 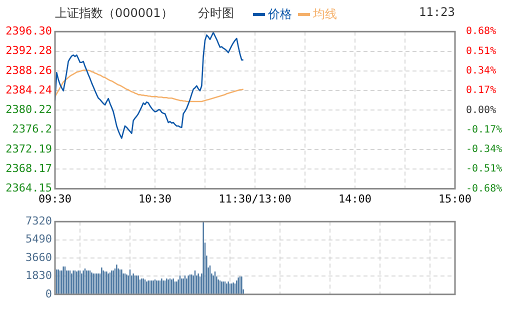 What do you see at coordinates (325, 14) in the screenshot?
I see `legend-label: 均线` at bounding box center [325, 14].